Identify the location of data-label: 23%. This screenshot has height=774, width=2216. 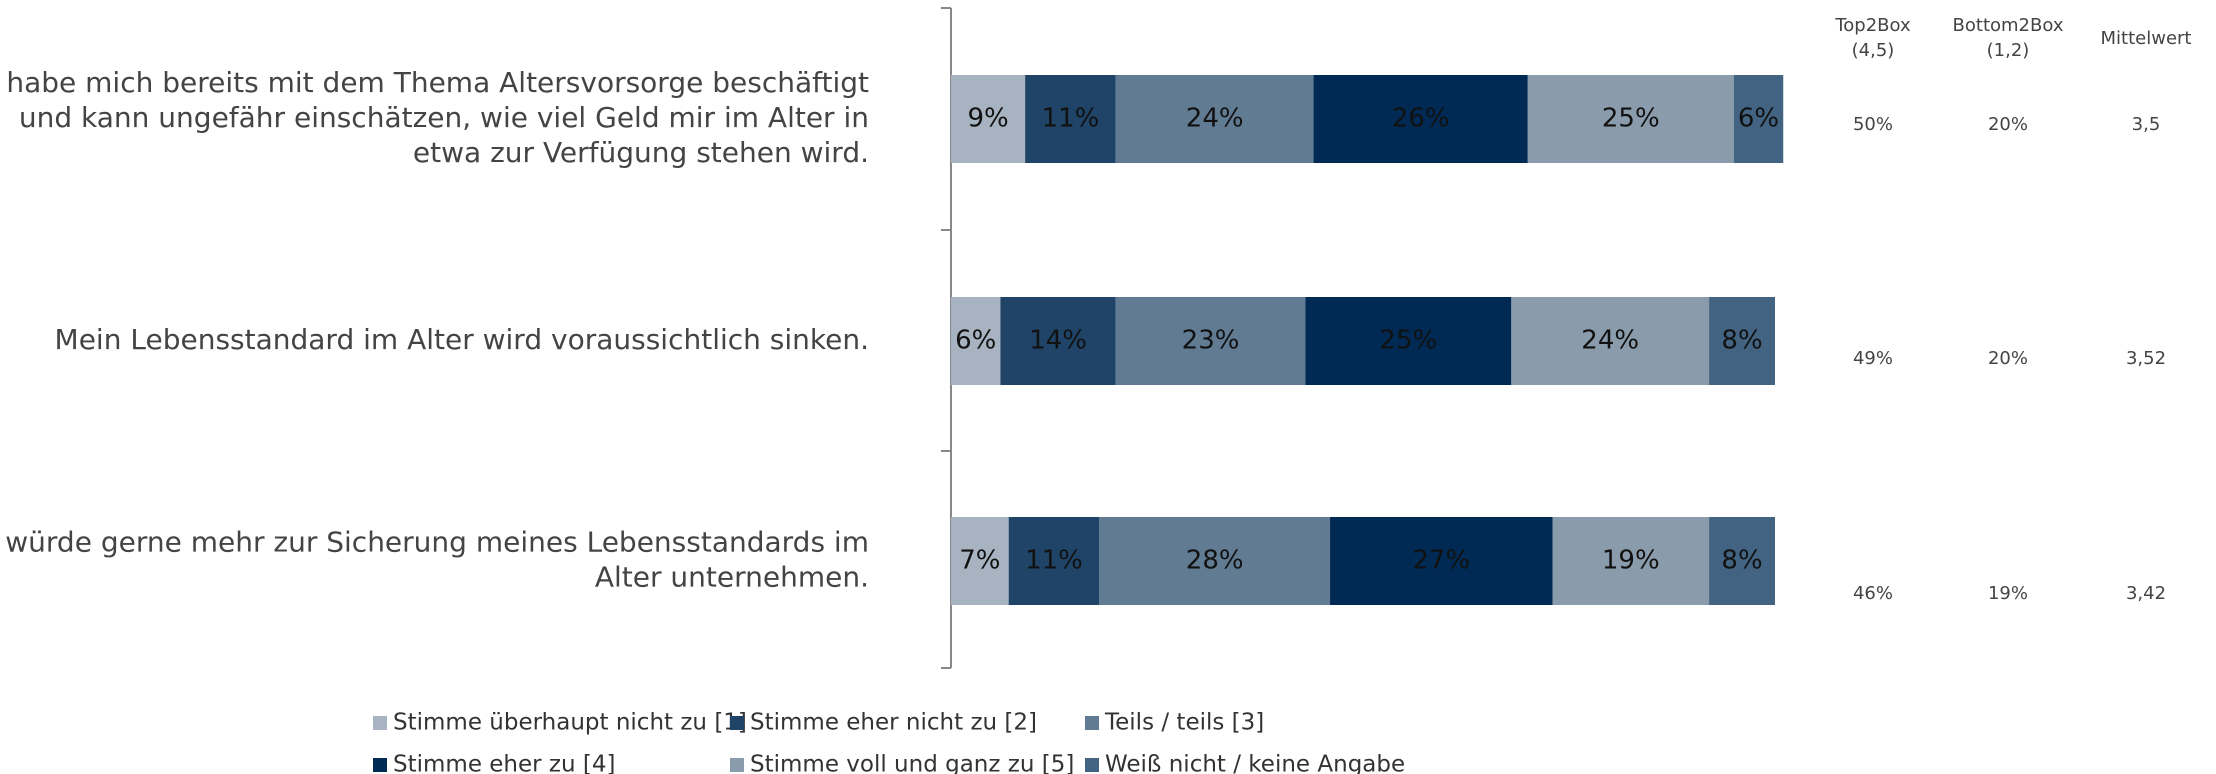
(1211, 341).